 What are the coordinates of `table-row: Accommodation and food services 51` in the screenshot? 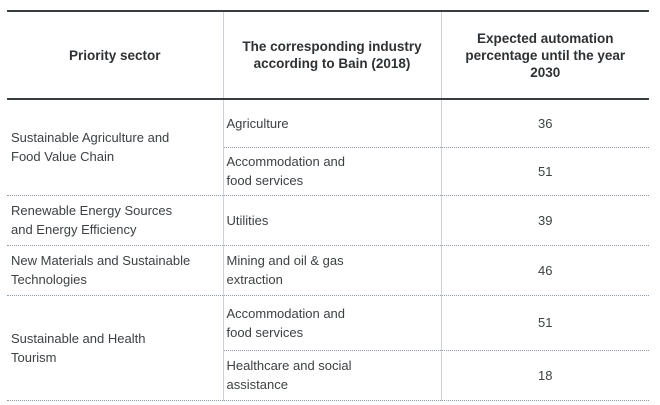 It's located at (328, 171).